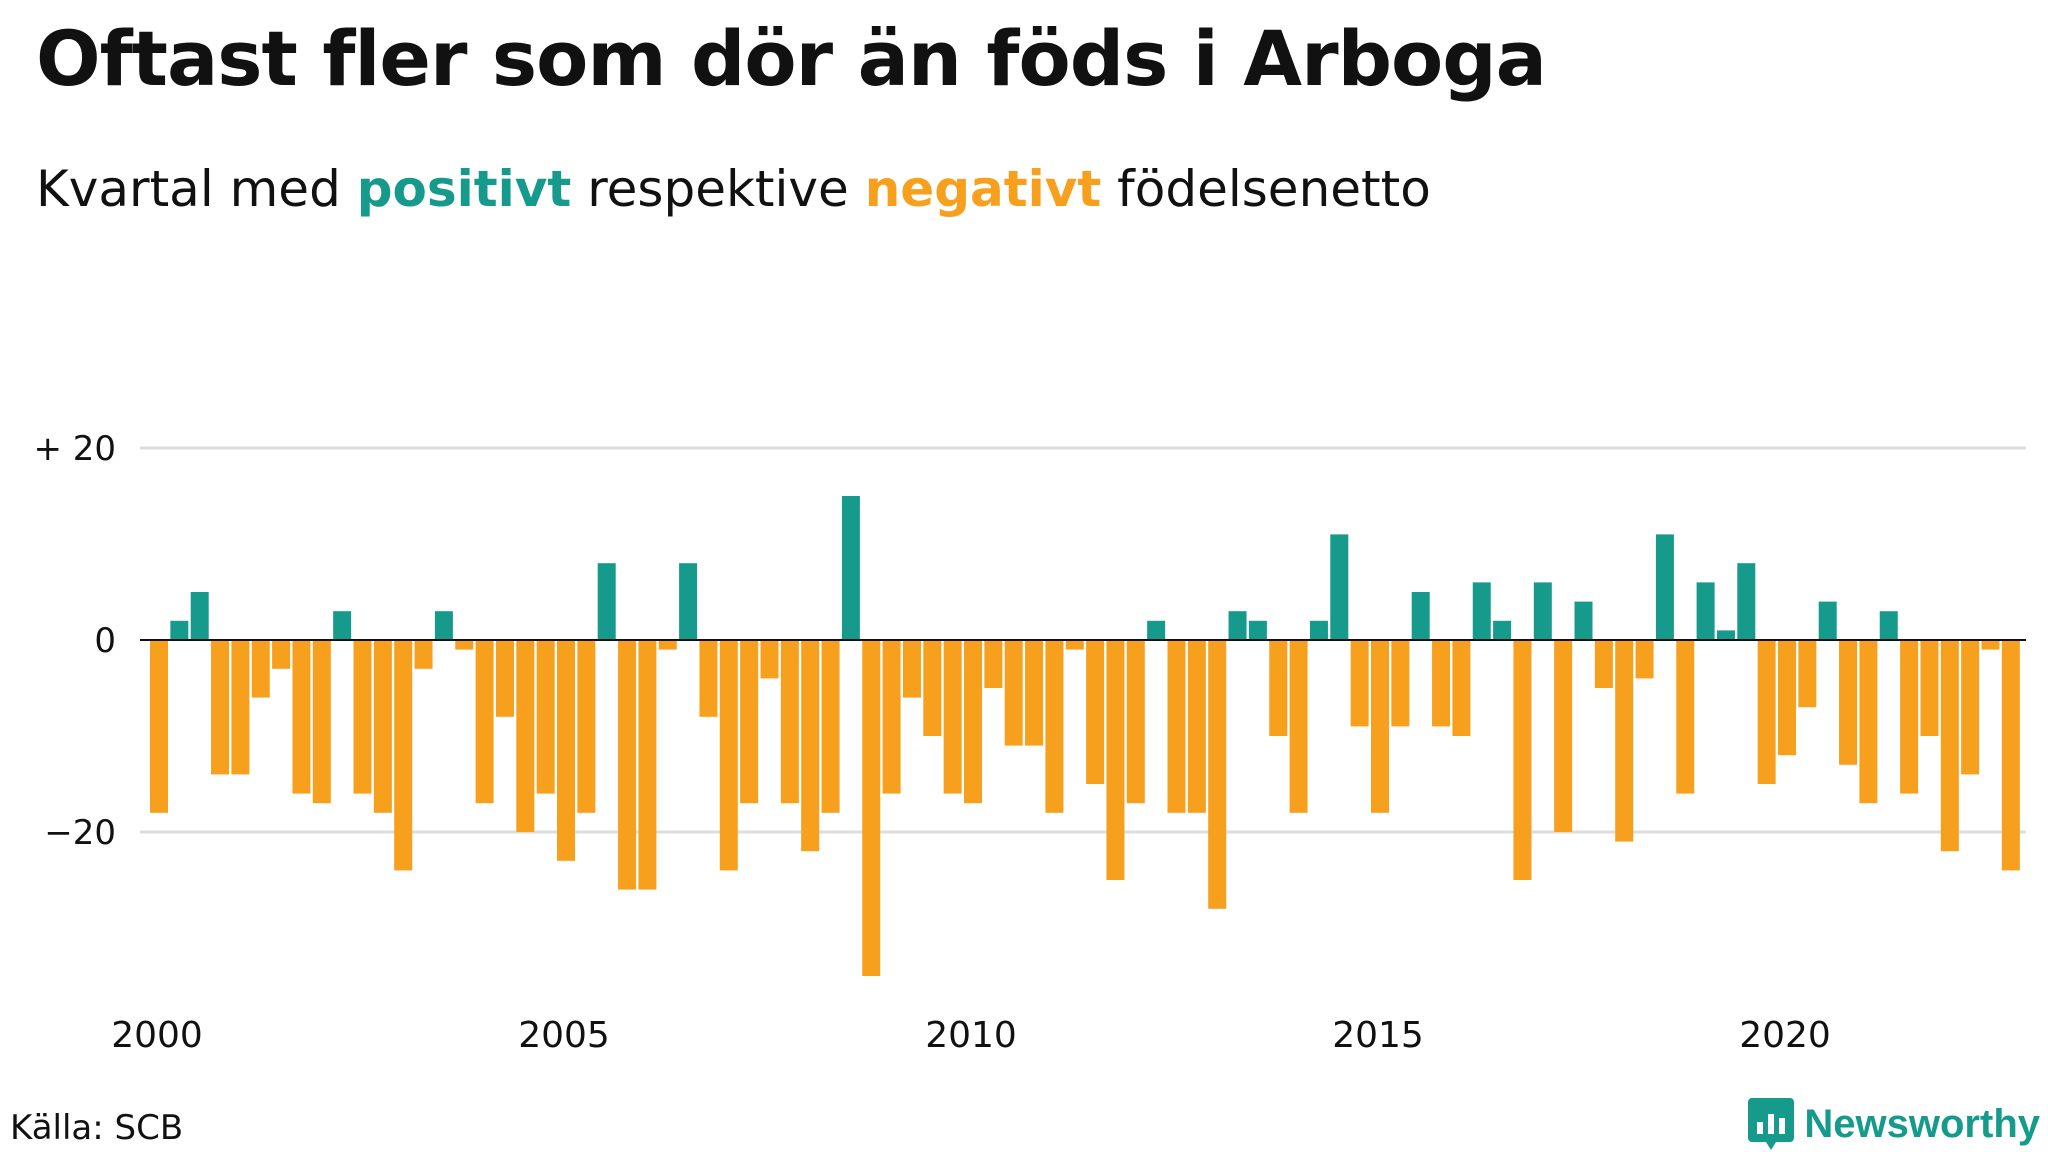  I want to click on y-tick-label: −20, so click(80, 833).